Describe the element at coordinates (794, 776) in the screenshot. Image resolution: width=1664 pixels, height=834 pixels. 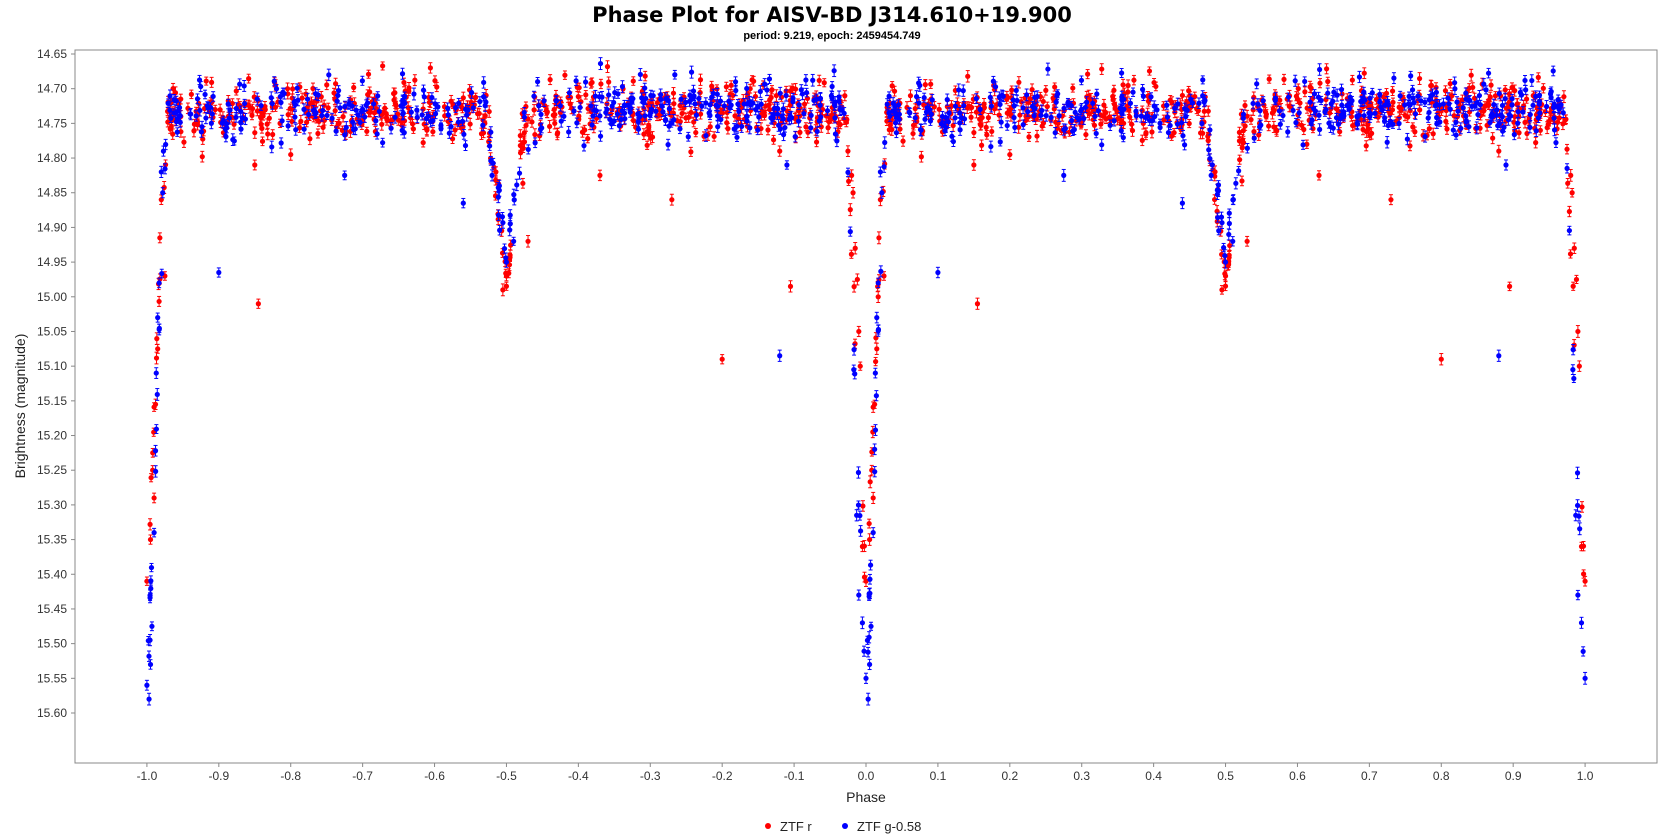
I see `x-tick-label: -0.1` at that location.